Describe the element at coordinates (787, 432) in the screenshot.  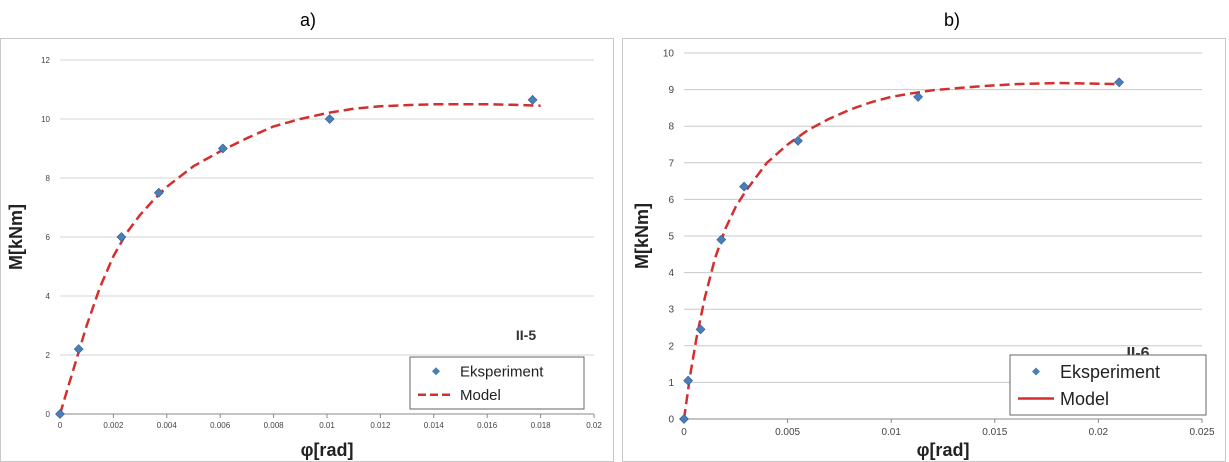
I see `x-tick-label: 0.005` at that location.